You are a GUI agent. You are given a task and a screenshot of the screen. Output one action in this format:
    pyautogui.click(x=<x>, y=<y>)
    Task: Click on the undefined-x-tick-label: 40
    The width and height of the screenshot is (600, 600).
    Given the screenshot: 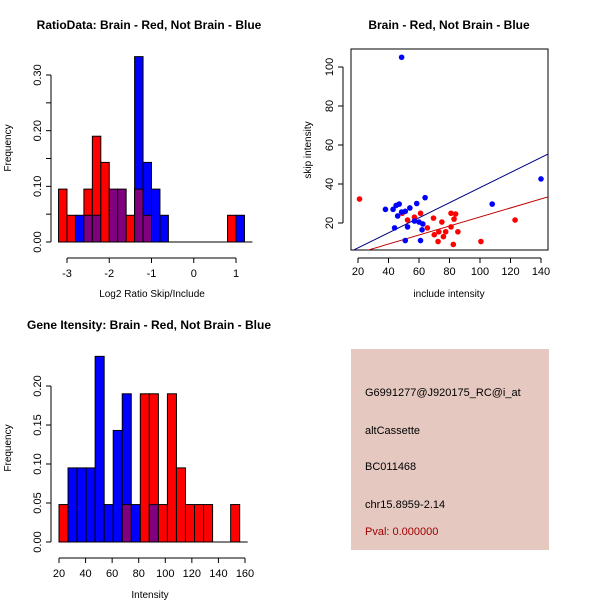 What is the action you would take?
    pyautogui.click(x=85, y=574)
    